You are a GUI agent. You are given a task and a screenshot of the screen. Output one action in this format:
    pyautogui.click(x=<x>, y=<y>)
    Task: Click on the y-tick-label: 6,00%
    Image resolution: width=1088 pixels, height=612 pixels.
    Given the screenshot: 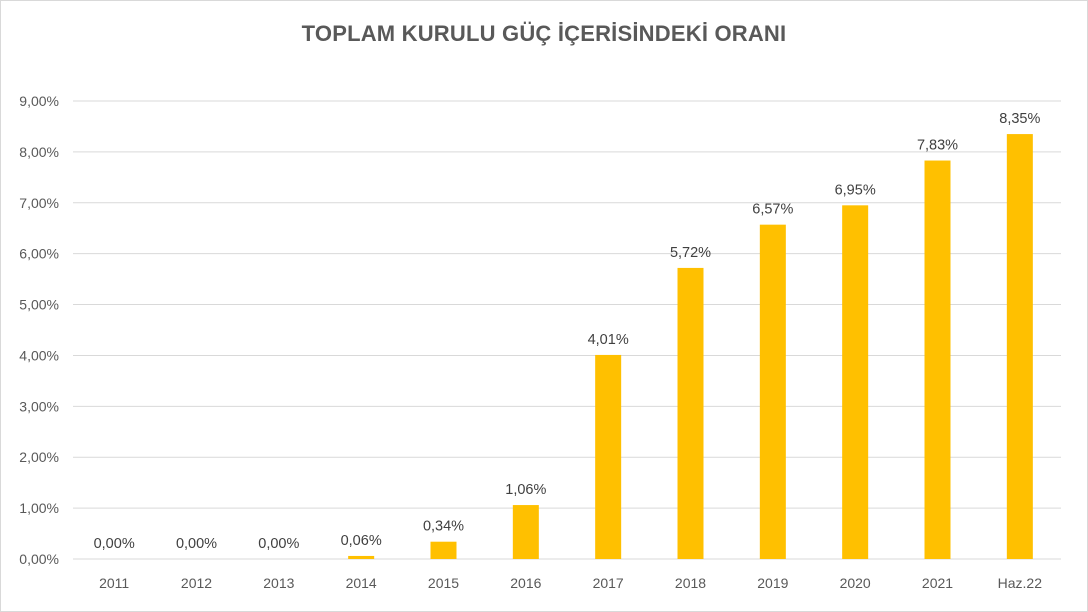 What is the action you would take?
    pyautogui.click(x=39, y=254)
    